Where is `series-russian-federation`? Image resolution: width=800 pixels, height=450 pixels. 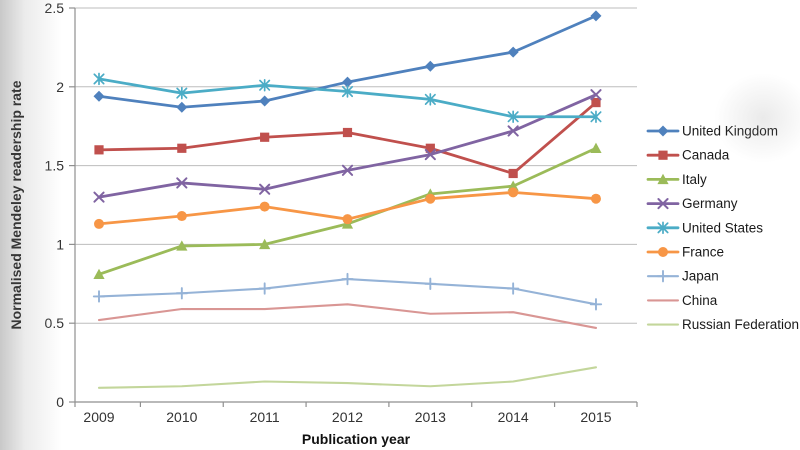
series-russian-federation is located at coordinates (347, 377).